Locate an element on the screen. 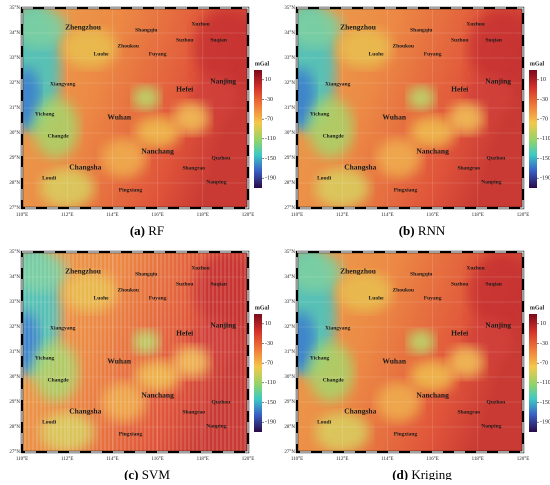 Image resolution: width=550 pixels, height=485 pixels. caption-method: RF is located at coordinates (156, 230).